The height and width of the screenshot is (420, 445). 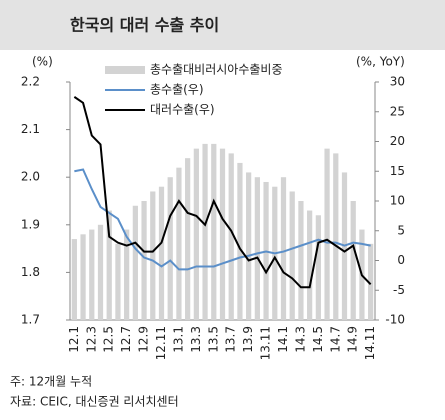 I want to click on y2-tick-label: 0, so click(x=401, y=260).